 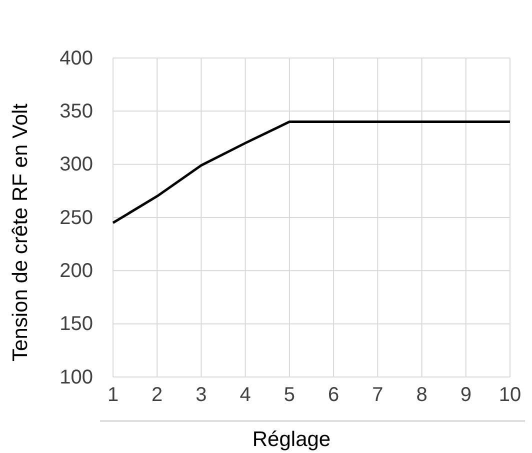 I want to click on x-tick-label: 8, so click(x=422, y=395).